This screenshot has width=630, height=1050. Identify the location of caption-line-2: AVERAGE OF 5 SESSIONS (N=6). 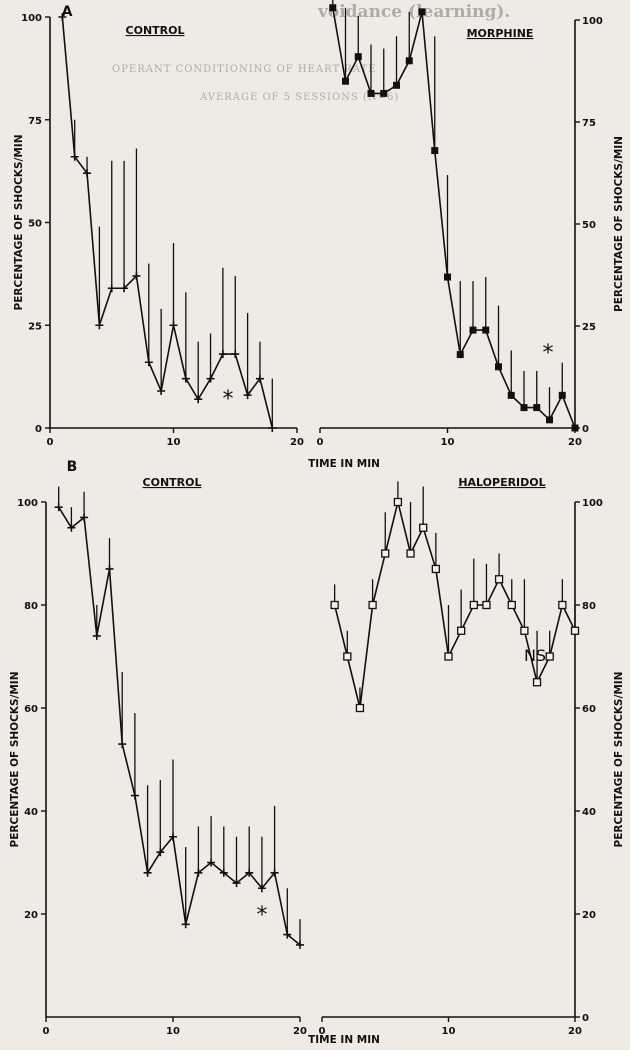
(300, 97).